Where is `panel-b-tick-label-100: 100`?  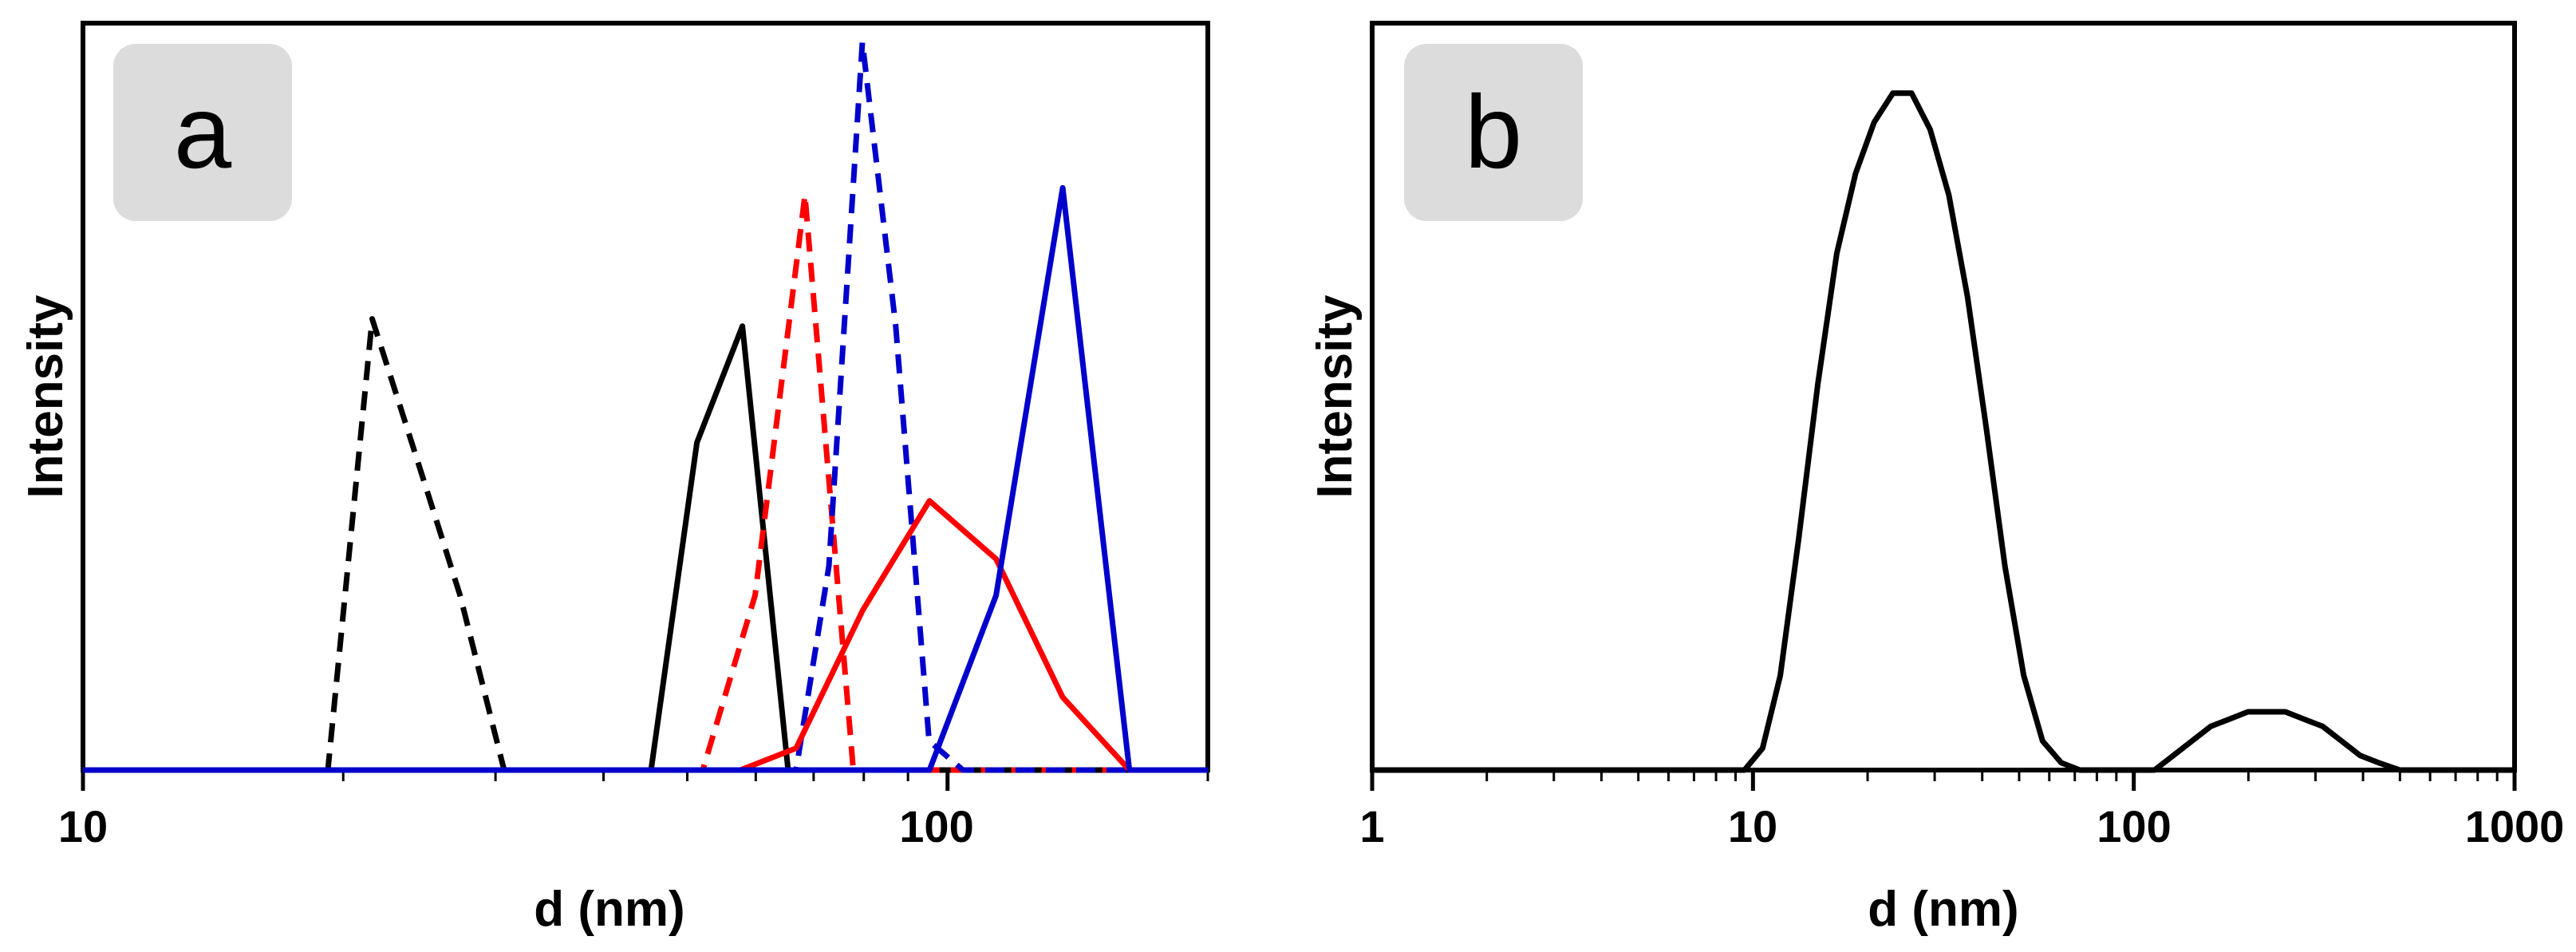 panel-b-tick-label-100: 100 is located at coordinates (2134, 826).